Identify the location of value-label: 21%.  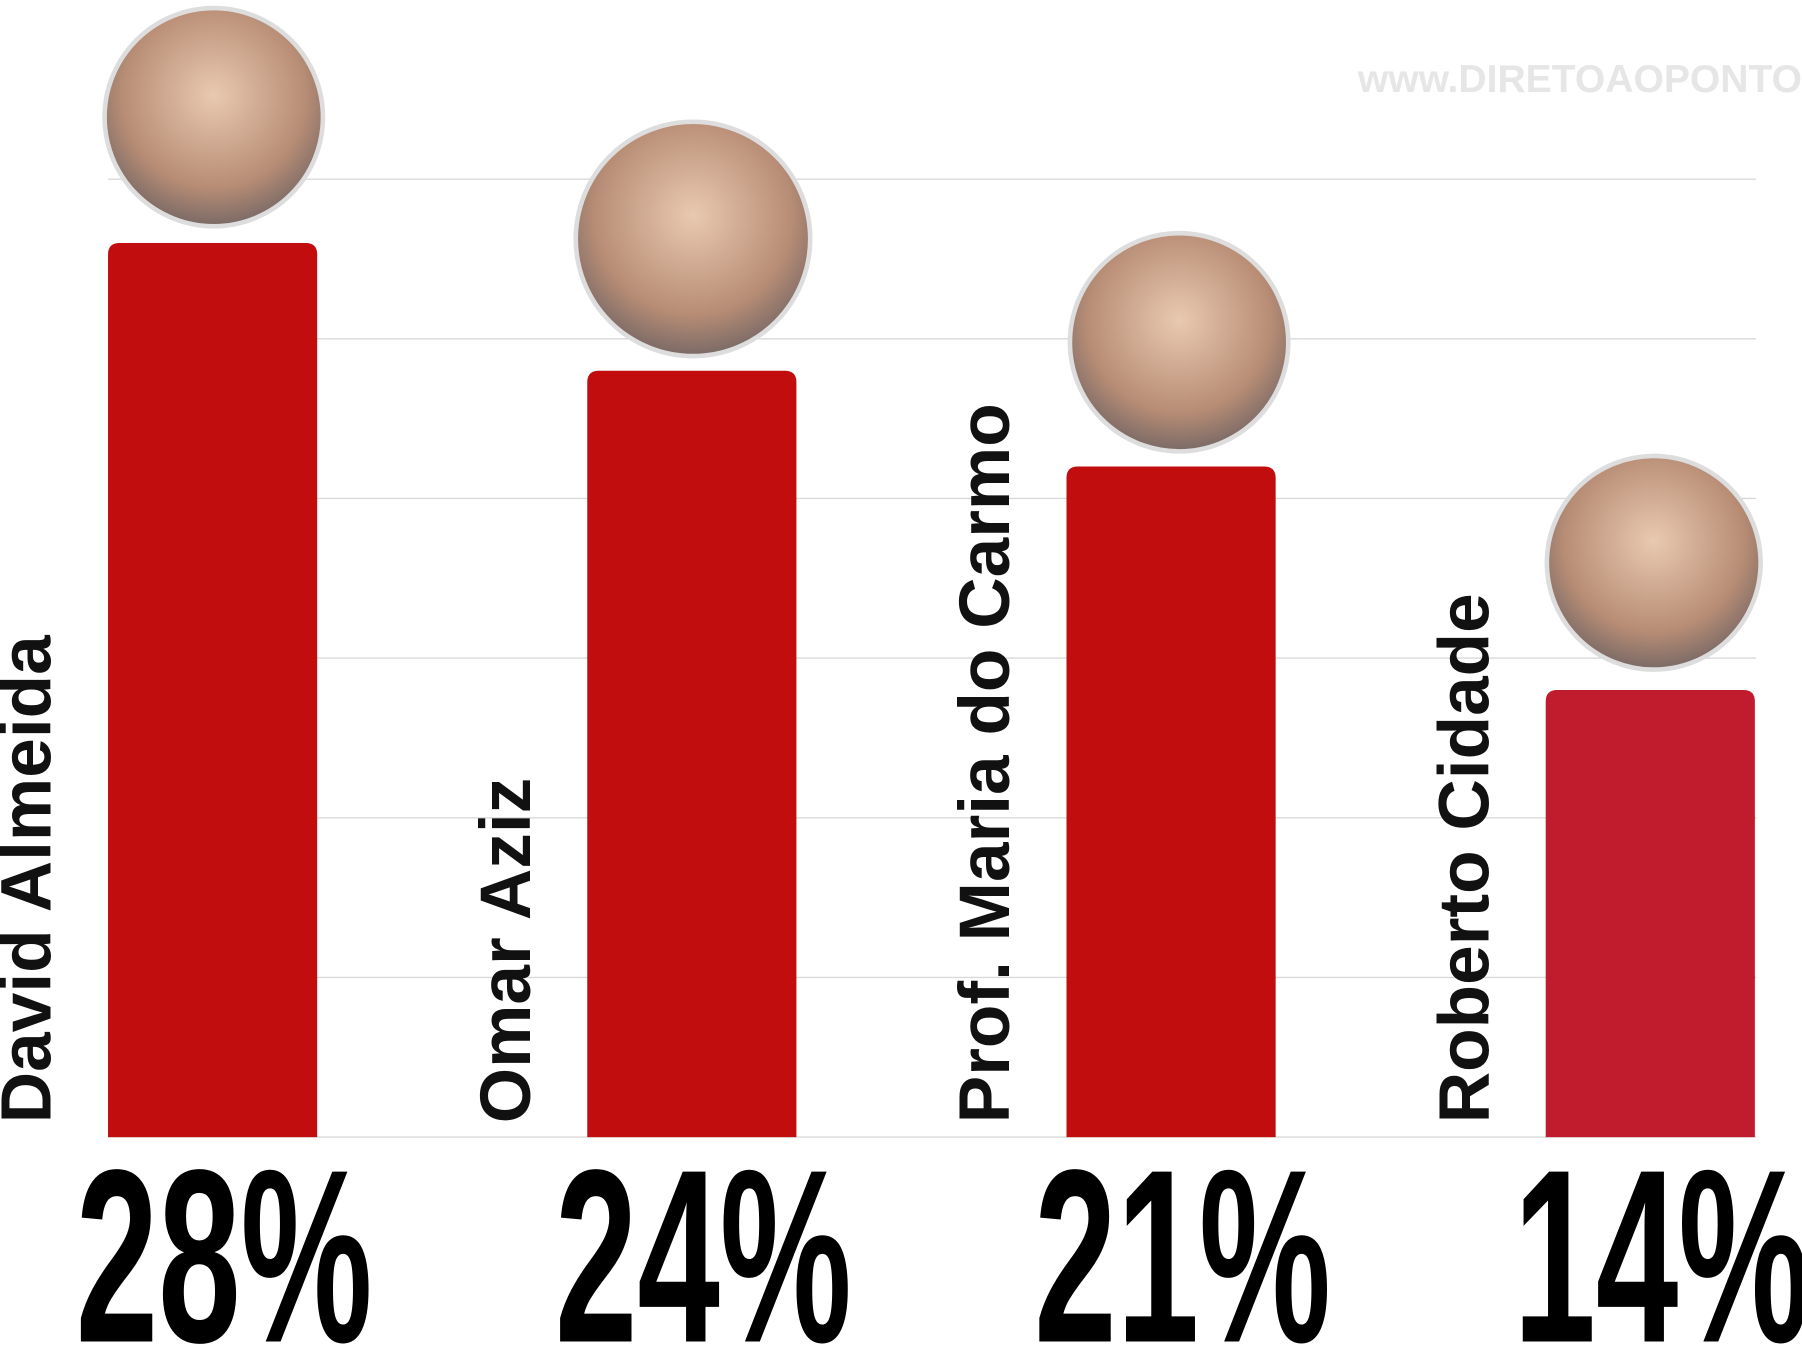
(1182, 1236).